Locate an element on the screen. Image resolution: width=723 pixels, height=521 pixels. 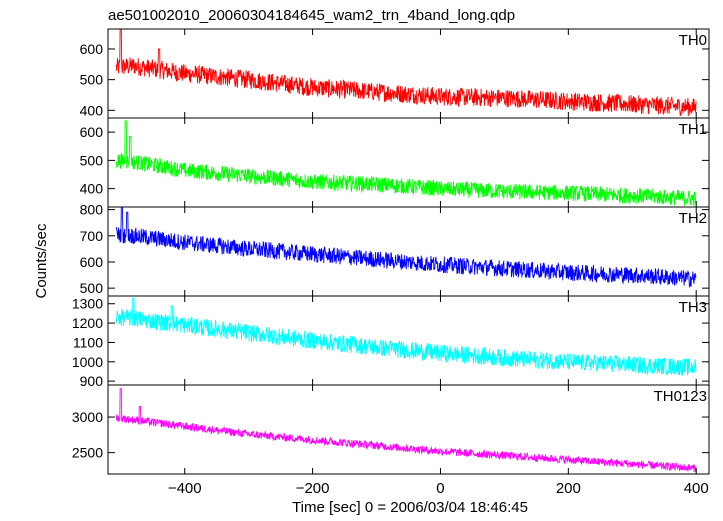
y-tick-label: 1200 is located at coordinates (87, 323).